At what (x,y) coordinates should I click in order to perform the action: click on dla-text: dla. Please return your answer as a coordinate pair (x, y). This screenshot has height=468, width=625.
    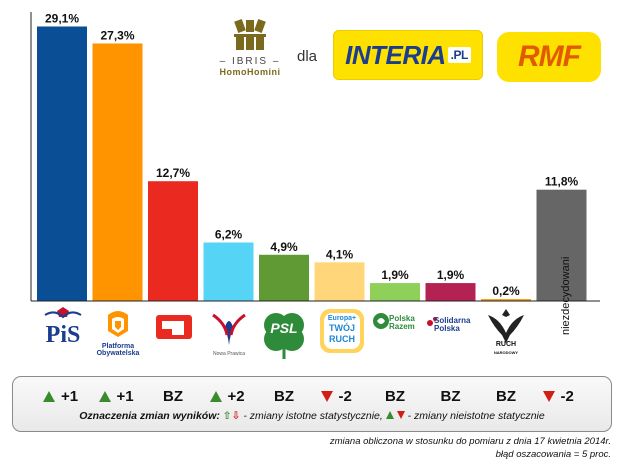
    Looking at the image, I should click on (307, 56).